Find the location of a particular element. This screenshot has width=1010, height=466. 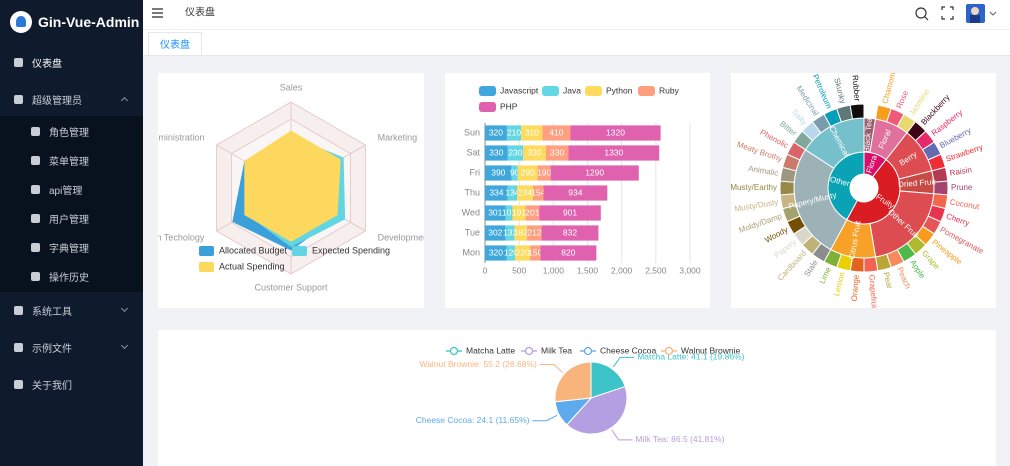

menu-label: 系统工具 is located at coordinates (52, 312).